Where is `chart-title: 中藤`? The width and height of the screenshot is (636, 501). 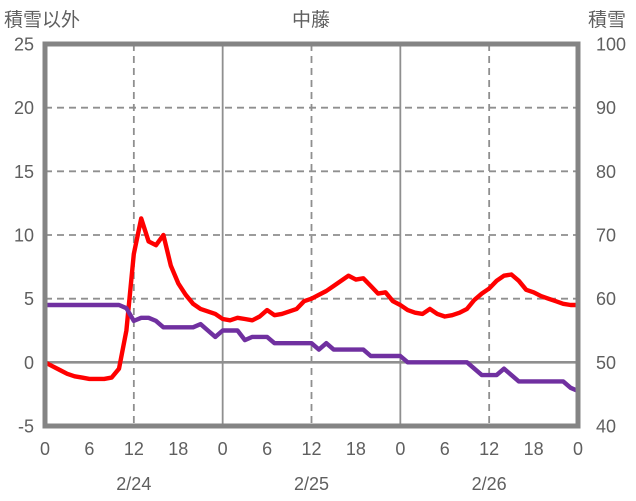 chart-title: 中藤 is located at coordinates (311, 20).